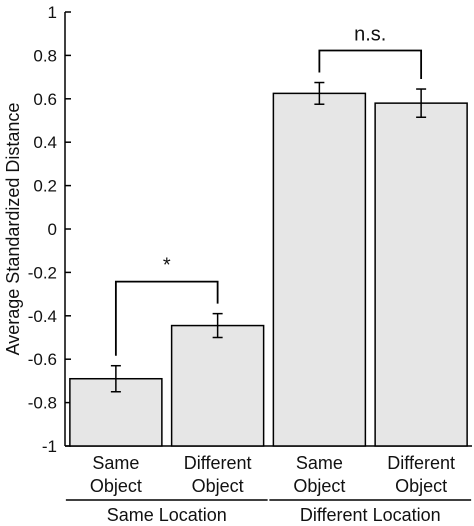  What do you see at coordinates (167, 515) in the screenshot?
I see `group-label: Same Location` at bounding box center [167, 515].